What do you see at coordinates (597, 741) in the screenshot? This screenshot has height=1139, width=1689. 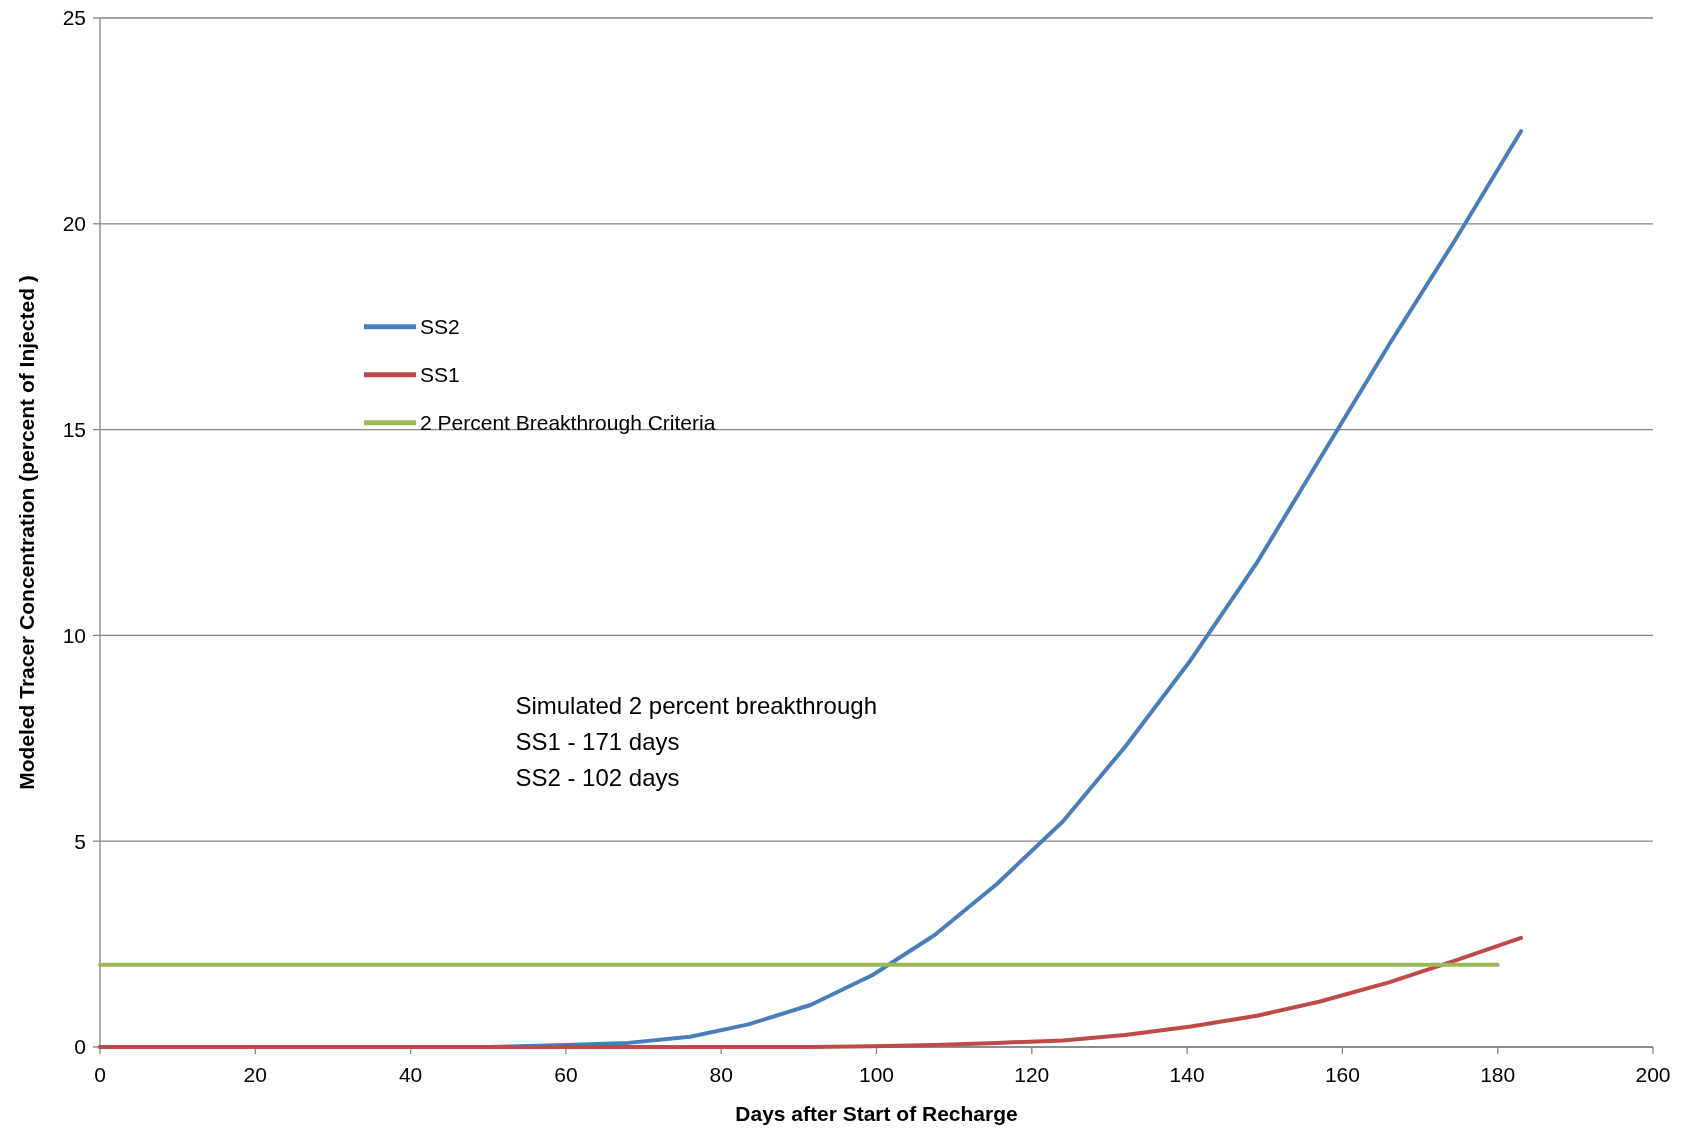 I see `annotation: SS1 - 171 days` at bounding box center [597, 741].